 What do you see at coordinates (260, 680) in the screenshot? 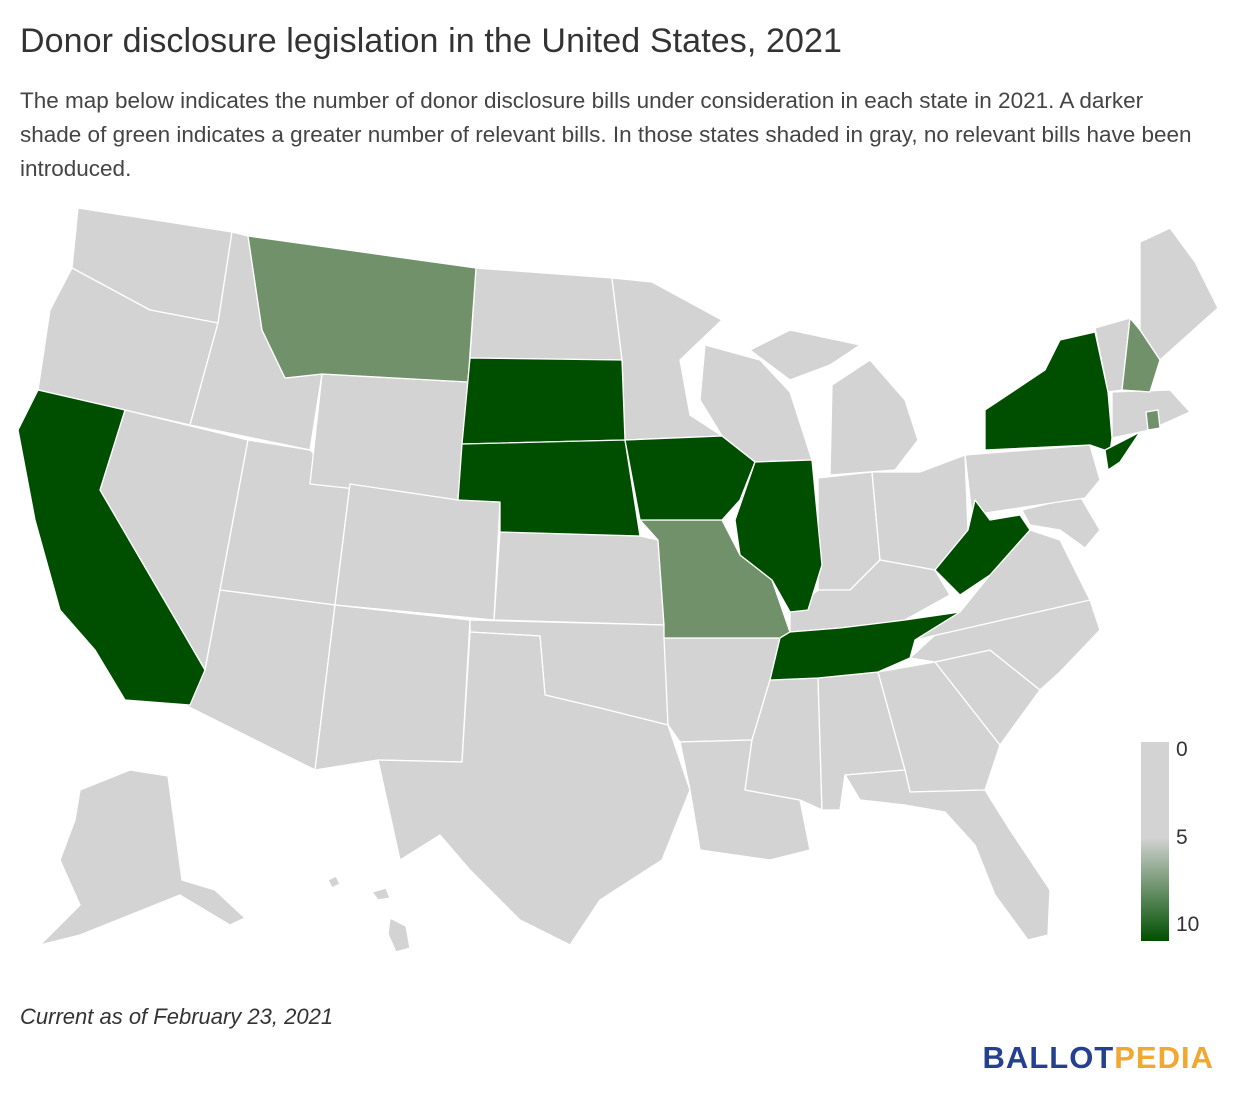
I see `state-arizona` at bounding box center [260, 680].